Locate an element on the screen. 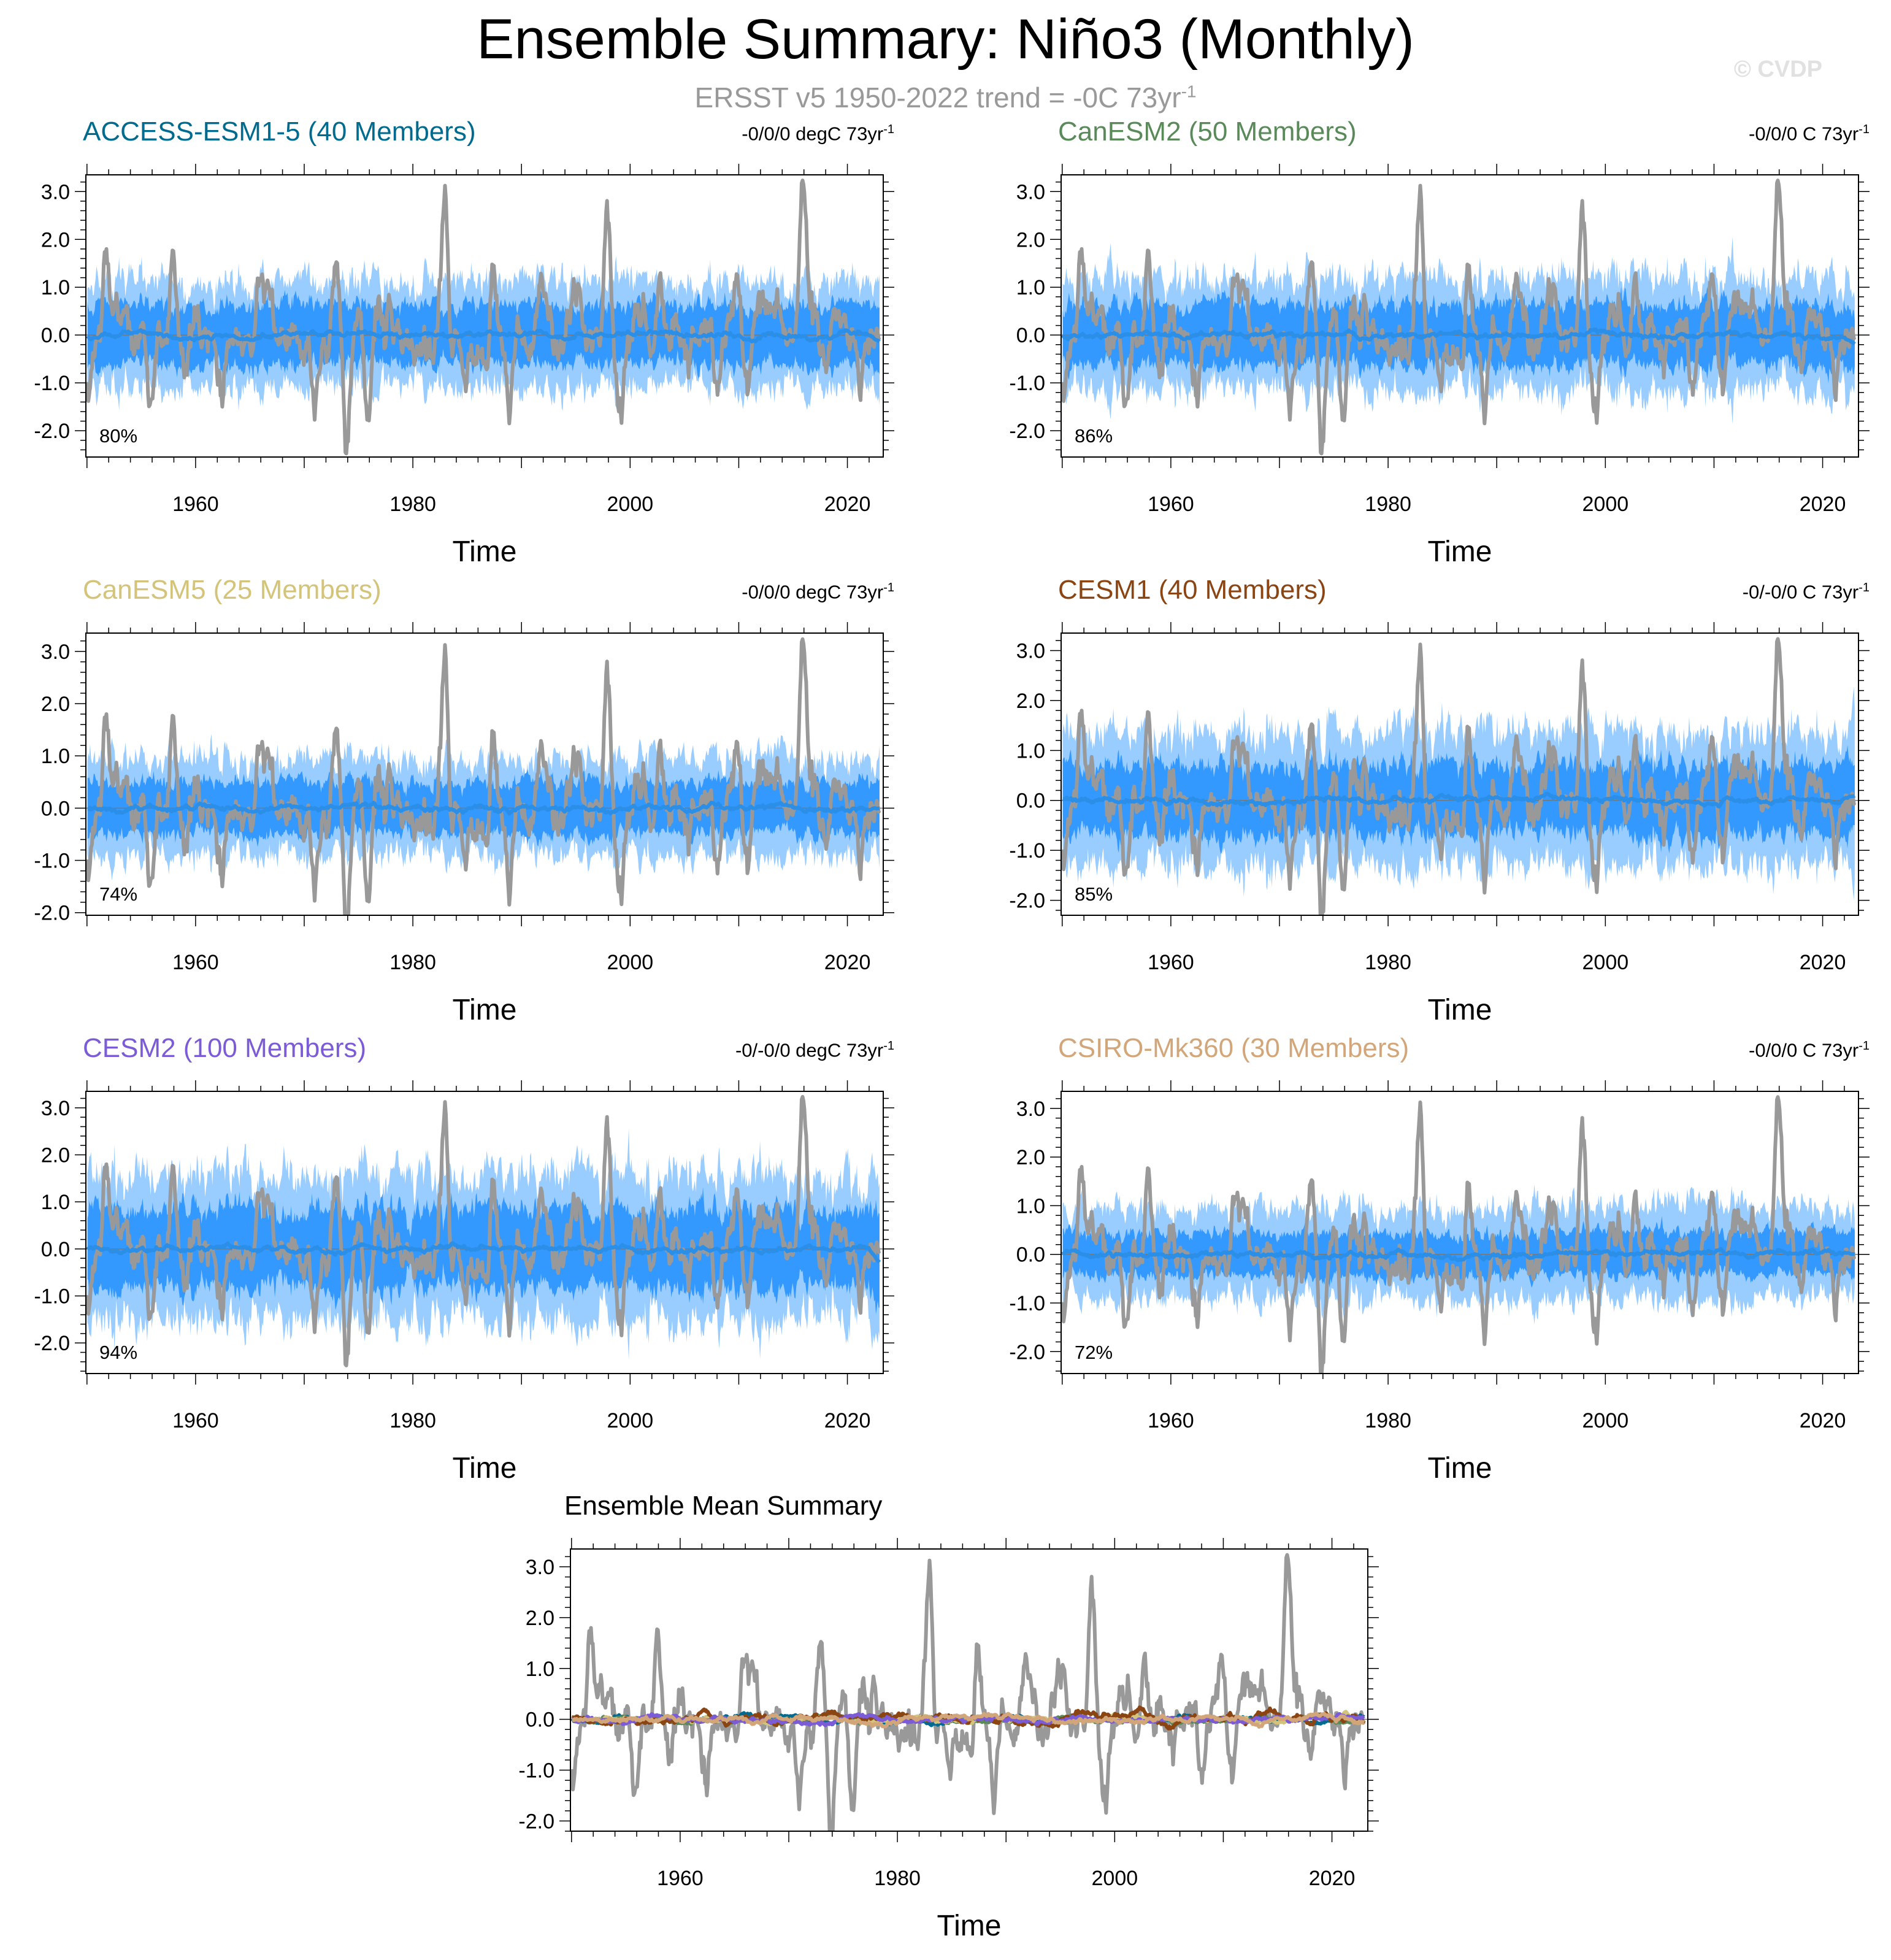 This screenshot has height=1960, width=1891. obs-trend-subtitle: ERSST v5 1950-2022 trend = -0C 73yr-1 is located at coordinates (946, 97).